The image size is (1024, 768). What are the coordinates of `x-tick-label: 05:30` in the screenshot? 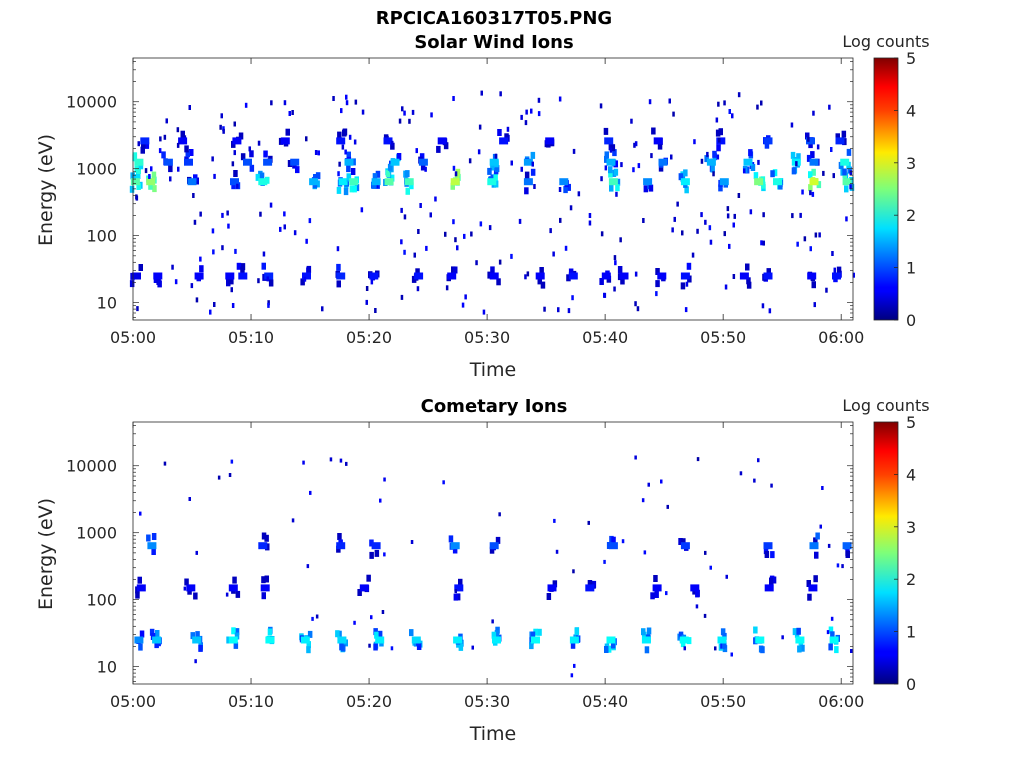 It's located at (487, 701).